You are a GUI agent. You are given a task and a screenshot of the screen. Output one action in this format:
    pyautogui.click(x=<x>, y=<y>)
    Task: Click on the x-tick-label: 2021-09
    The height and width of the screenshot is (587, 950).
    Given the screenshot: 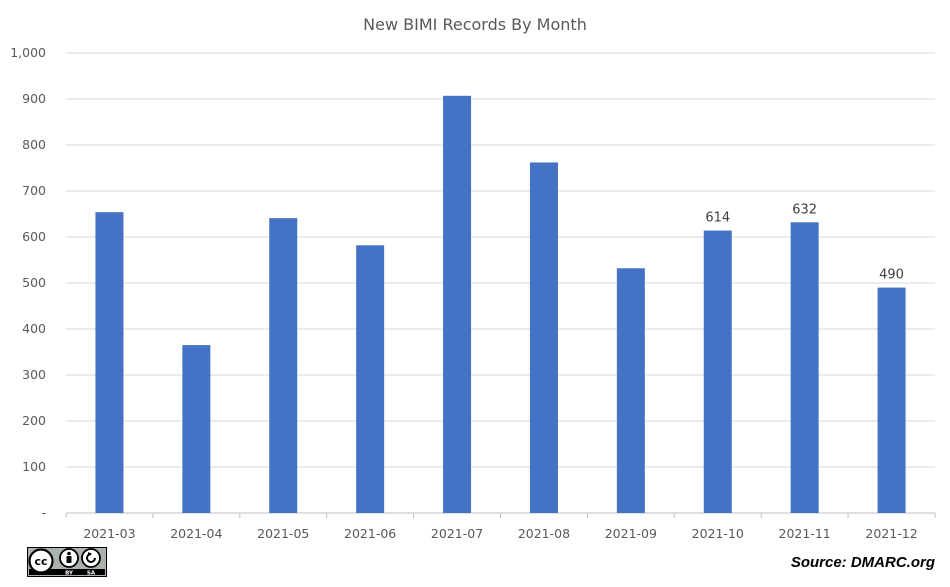 What is the action you would take?
    pyautogui.click(x=631, y=533)
    